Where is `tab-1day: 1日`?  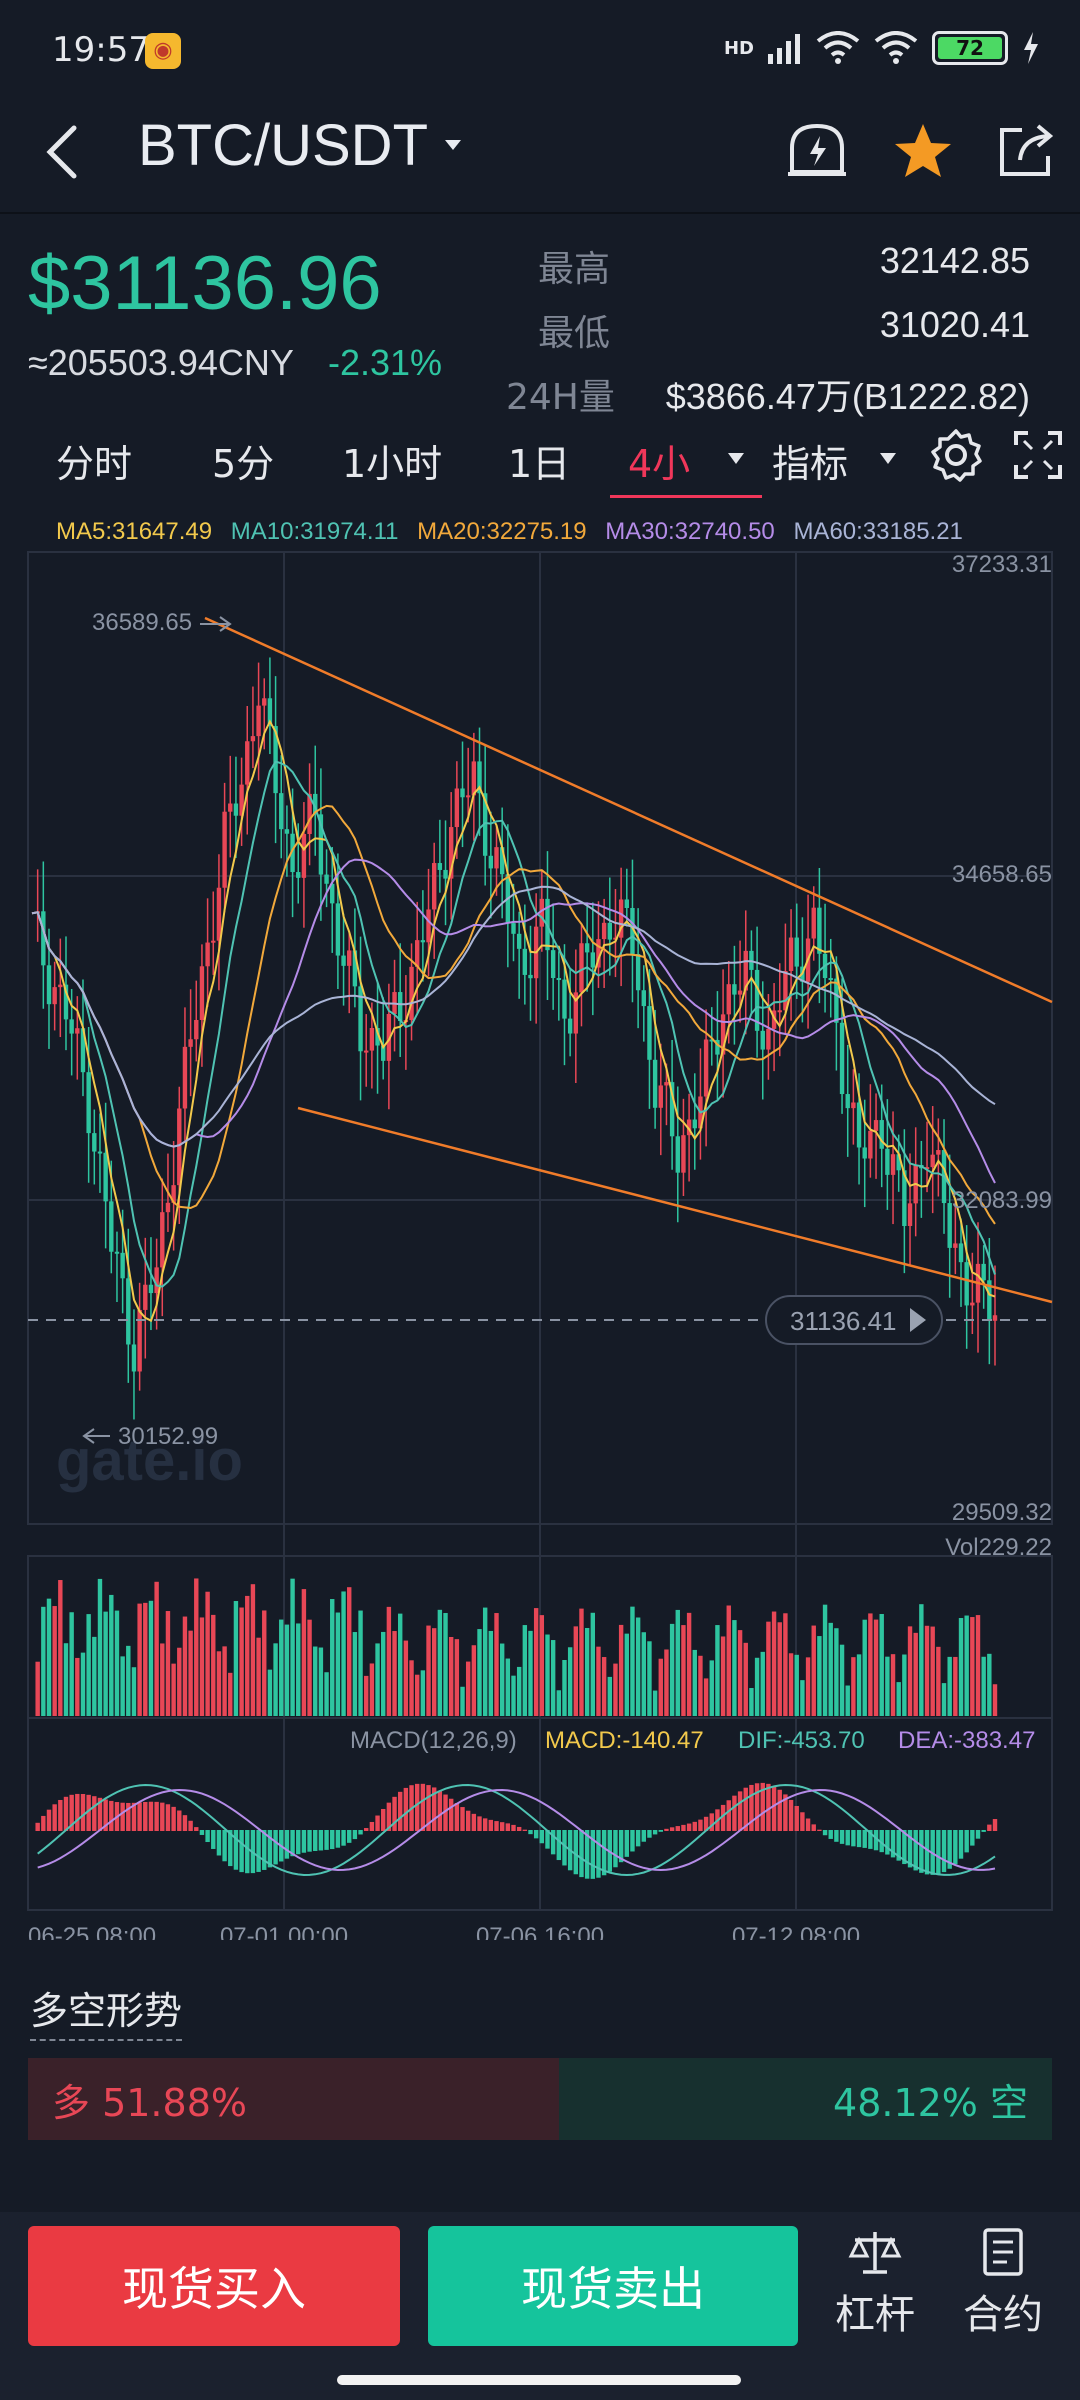
tab-1day: 1日 is located at coordinates (539, 464).